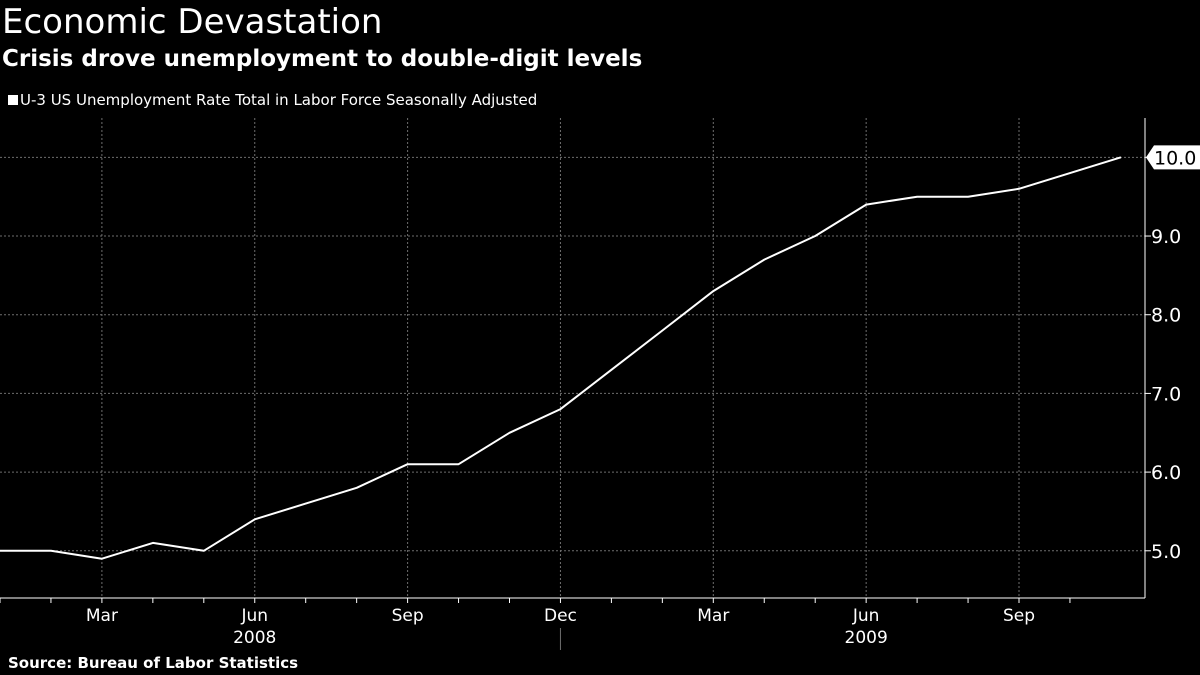 The image size is (1200, 675). I want to click on y-tick-label: 6.0, so click(1166, 473).